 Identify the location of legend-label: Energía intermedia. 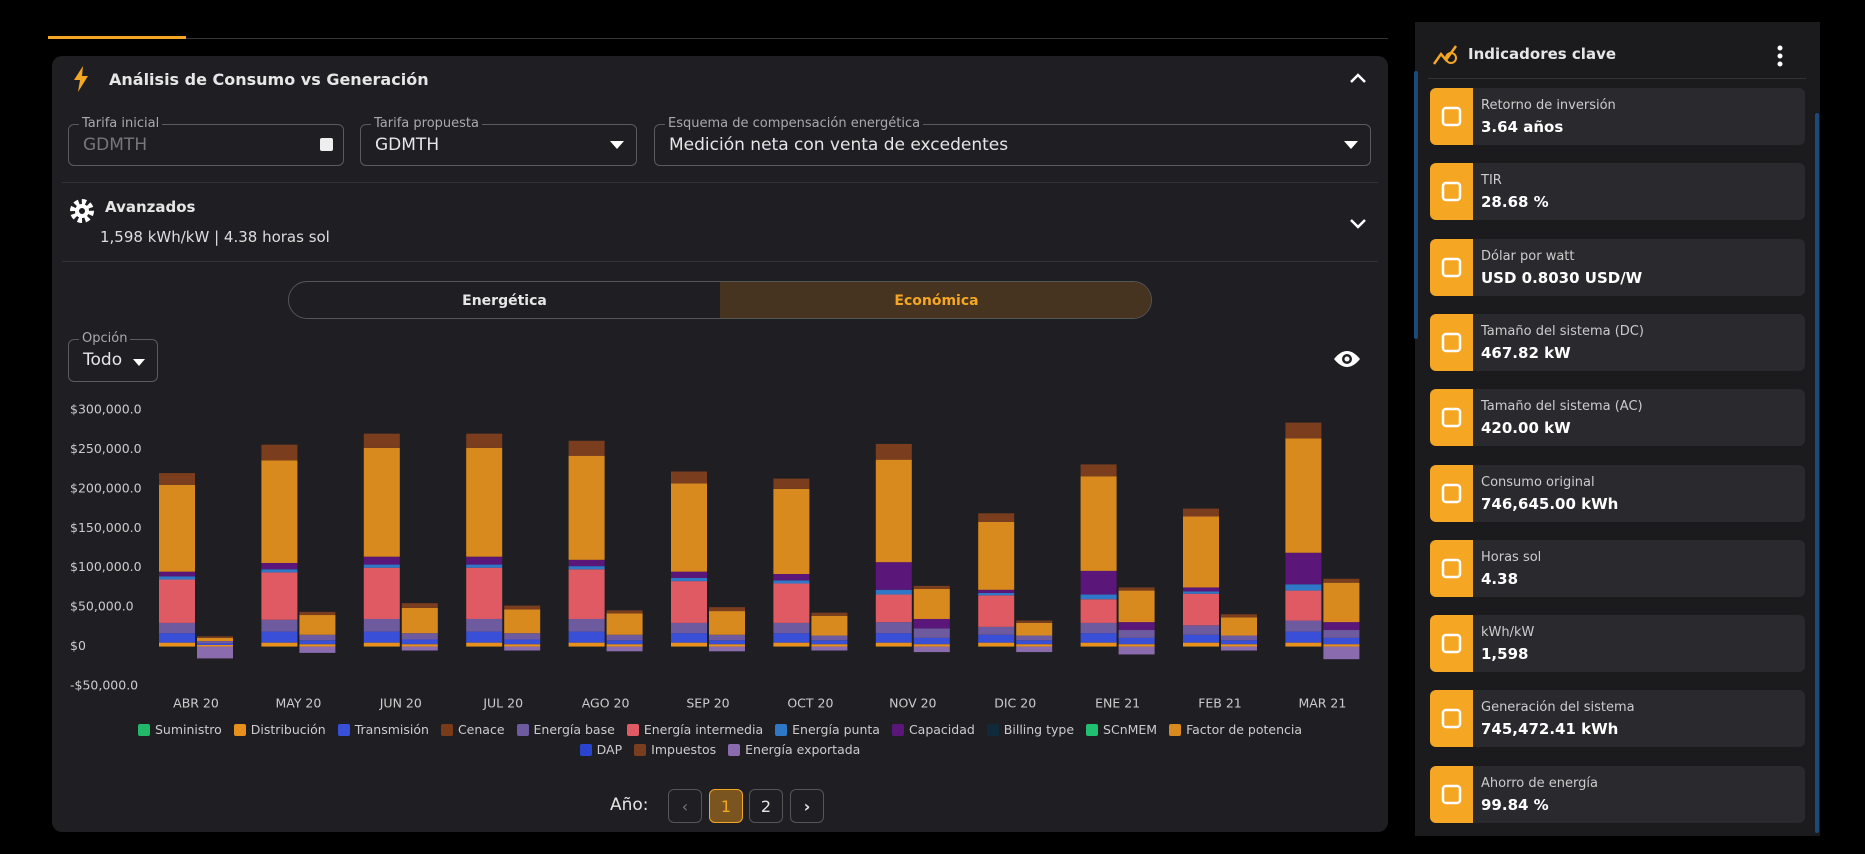
(703, 729).